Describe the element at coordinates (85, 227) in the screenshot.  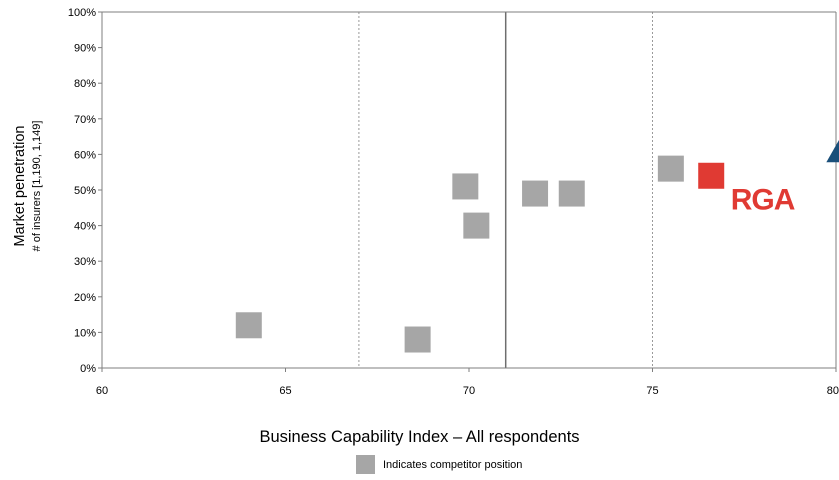
I see `y-tick-label: 40%` at that location.